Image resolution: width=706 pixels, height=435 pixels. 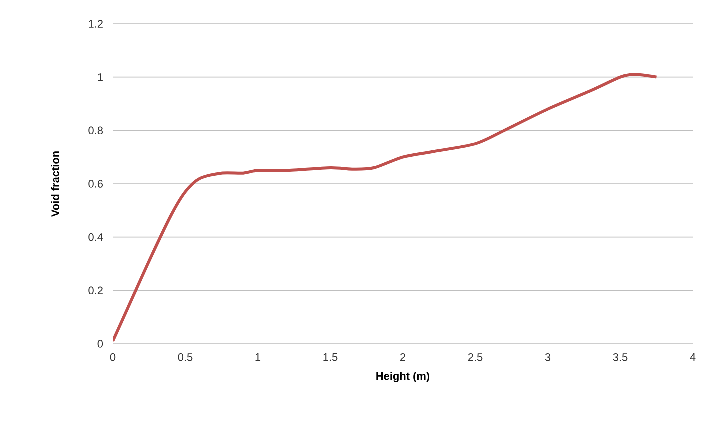 I want to click on y-tick-label: 0.8, so click(x=95, y=130).